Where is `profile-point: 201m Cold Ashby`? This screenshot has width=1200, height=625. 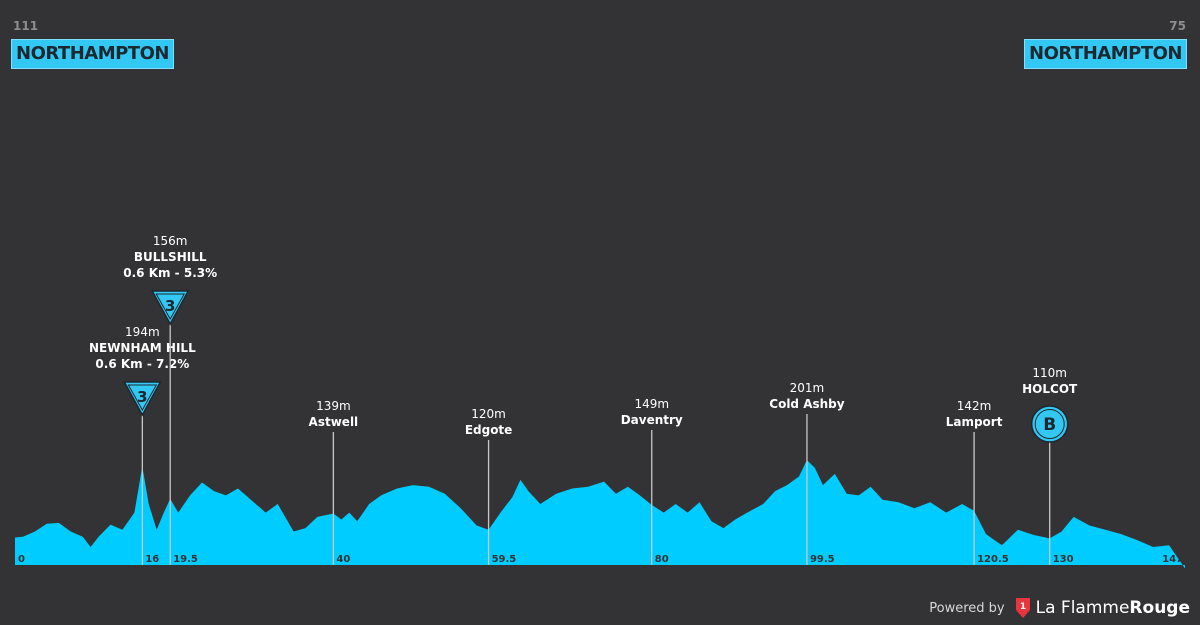 profile-point: 201m Cold Ashby is located at coordinates (807, 473).